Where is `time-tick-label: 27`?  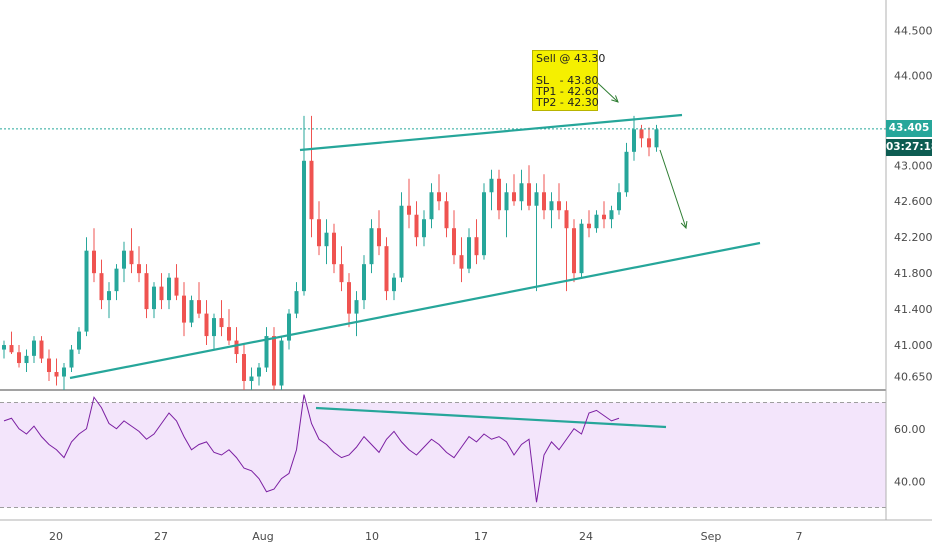 time-tick-label: 27 is located at coordinates (161, 536).